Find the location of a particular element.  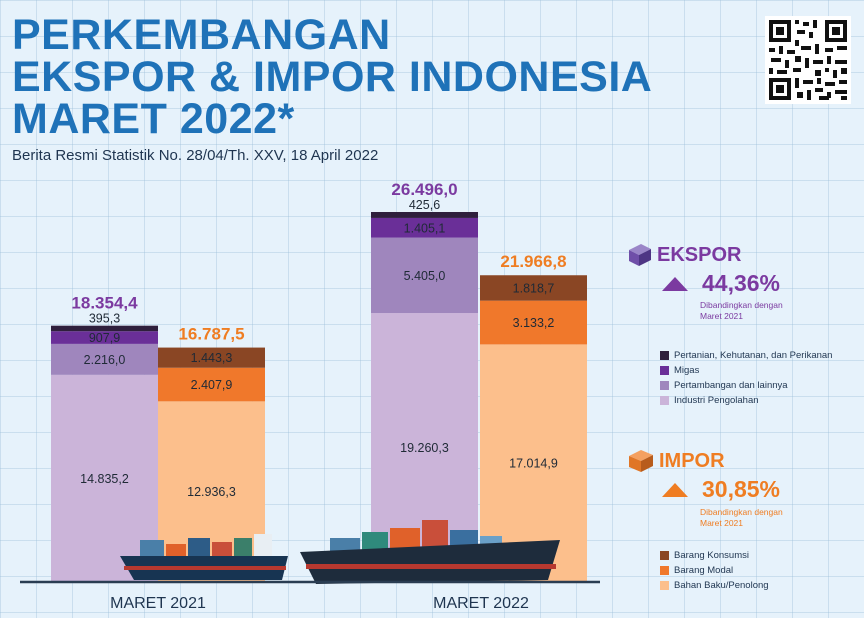

data-label: 17.014,9 is located at coordinates (533, 464).